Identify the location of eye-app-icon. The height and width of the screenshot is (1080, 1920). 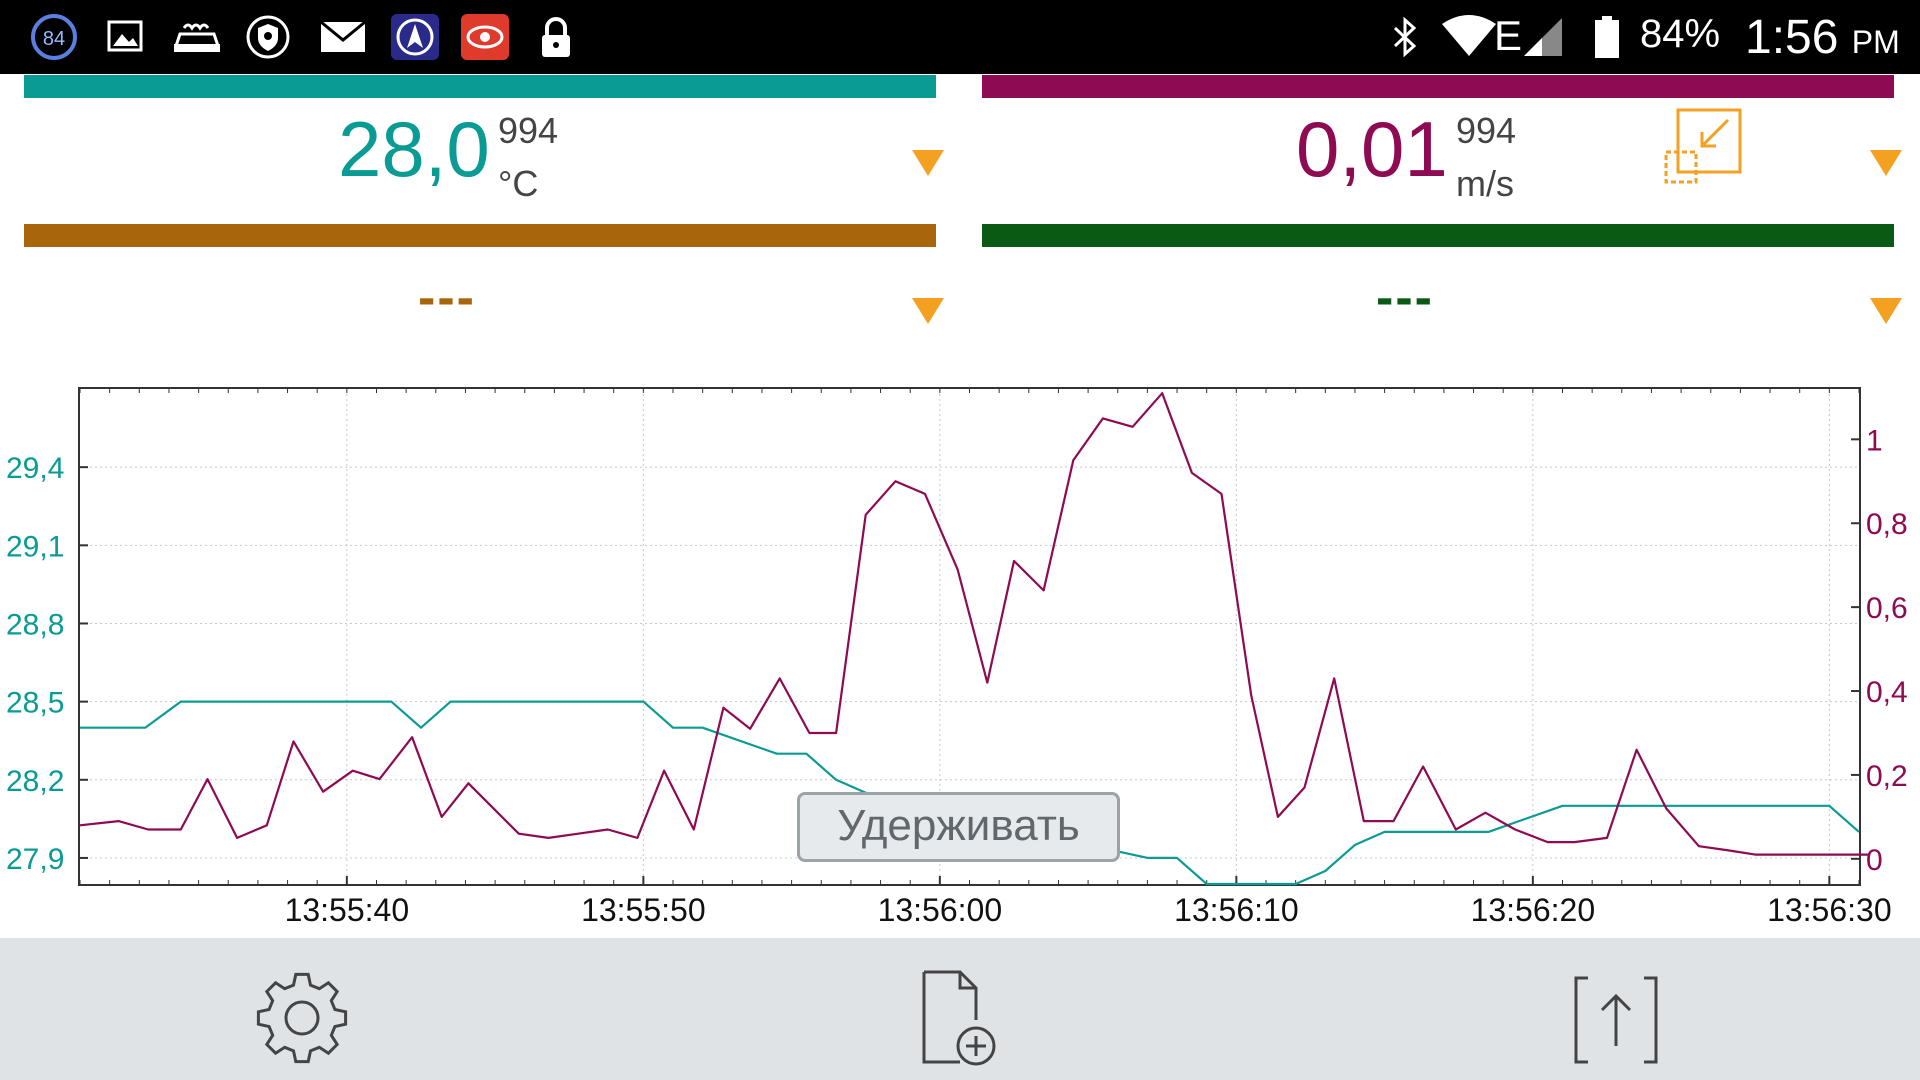
(485, 37).